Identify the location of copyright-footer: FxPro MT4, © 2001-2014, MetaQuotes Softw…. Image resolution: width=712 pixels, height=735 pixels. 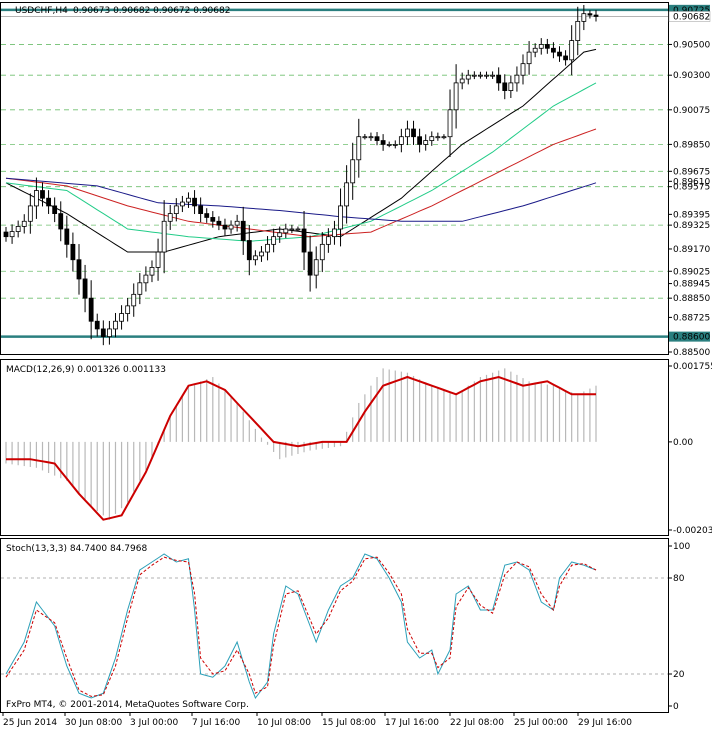
(127, 705).